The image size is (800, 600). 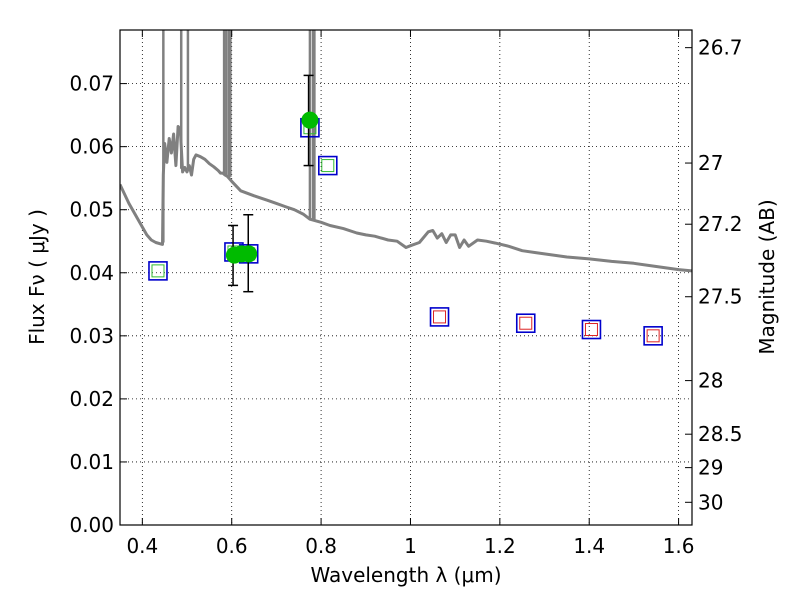 What do you see at coordinates (720, 434) in the screenshot?
I see `y2-tick-label: 28.5` at bounding box center [720, 434].